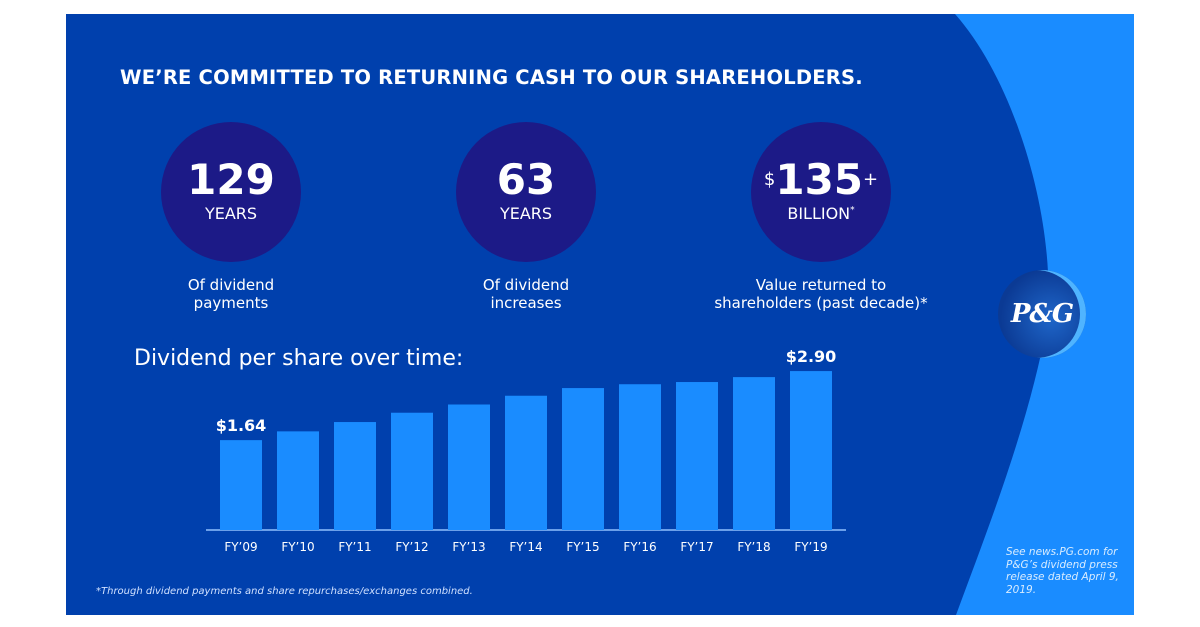  What do you see at coordinates (525, 547) in the screenshot?
I see `x-tick-label: FY’14` at bounding box center [525, 547].